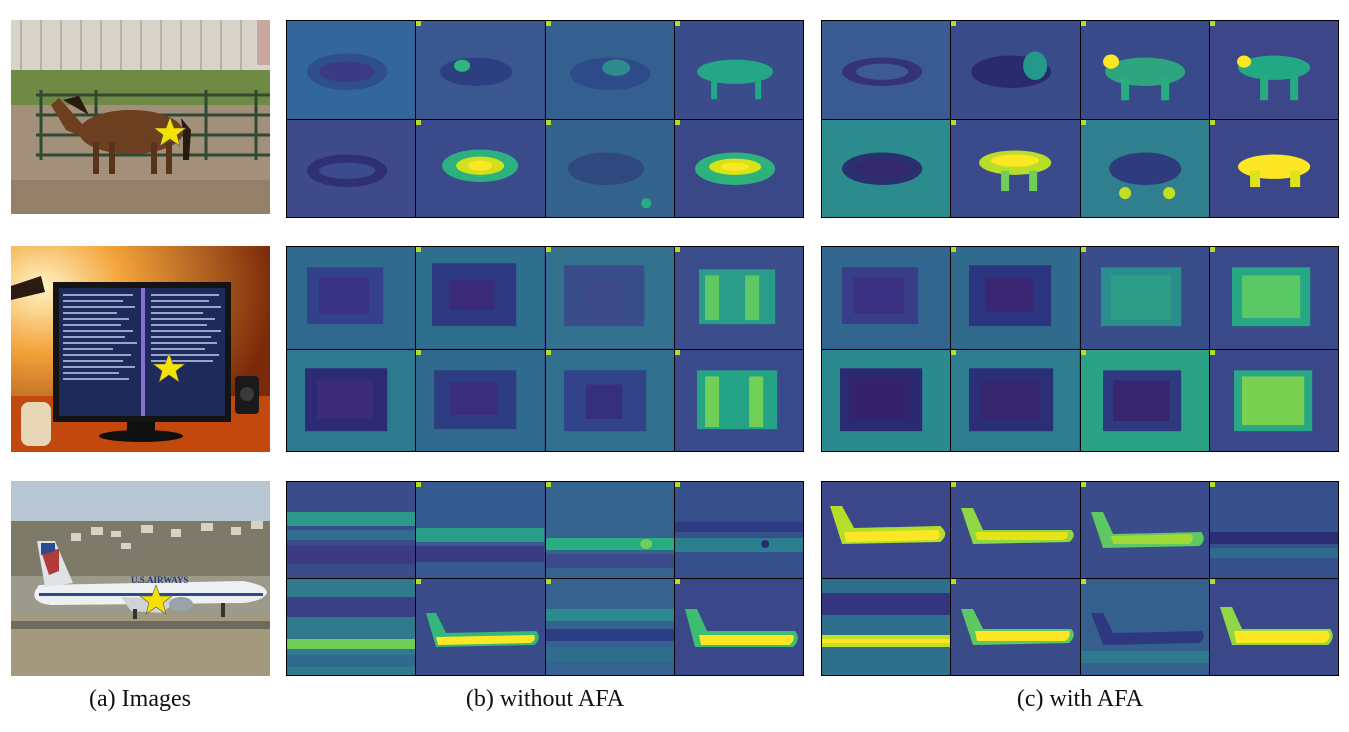  I want to click on map-grid-without-afa-row1, so click(545, 119).